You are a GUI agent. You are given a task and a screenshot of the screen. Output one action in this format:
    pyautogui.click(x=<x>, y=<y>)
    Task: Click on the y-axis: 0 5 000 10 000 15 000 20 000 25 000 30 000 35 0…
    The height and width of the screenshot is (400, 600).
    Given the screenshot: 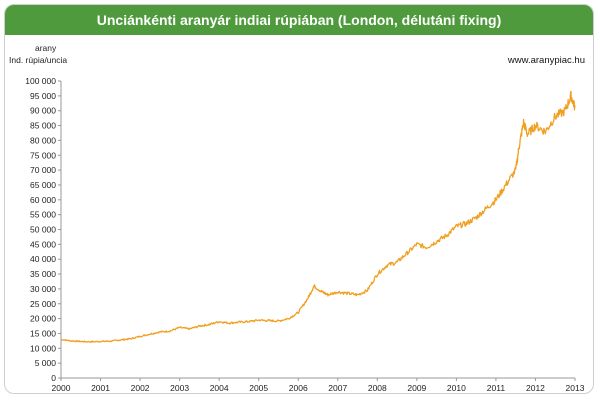 What is the action you would take?
    pyautogui.click(x=43, y=229)
    